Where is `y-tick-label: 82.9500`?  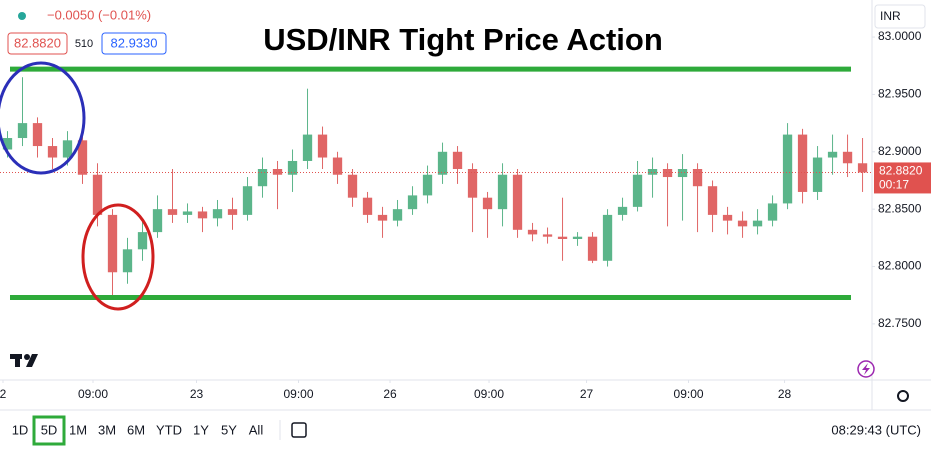 y-tick-label: 82.9500 is located at coordinates (900, 94).